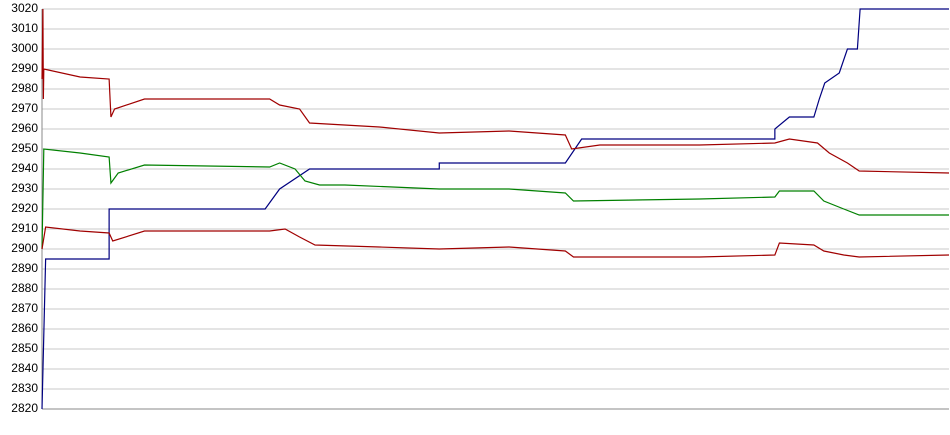  I want to click on y-tick-label: 2930, so click(24, 188).